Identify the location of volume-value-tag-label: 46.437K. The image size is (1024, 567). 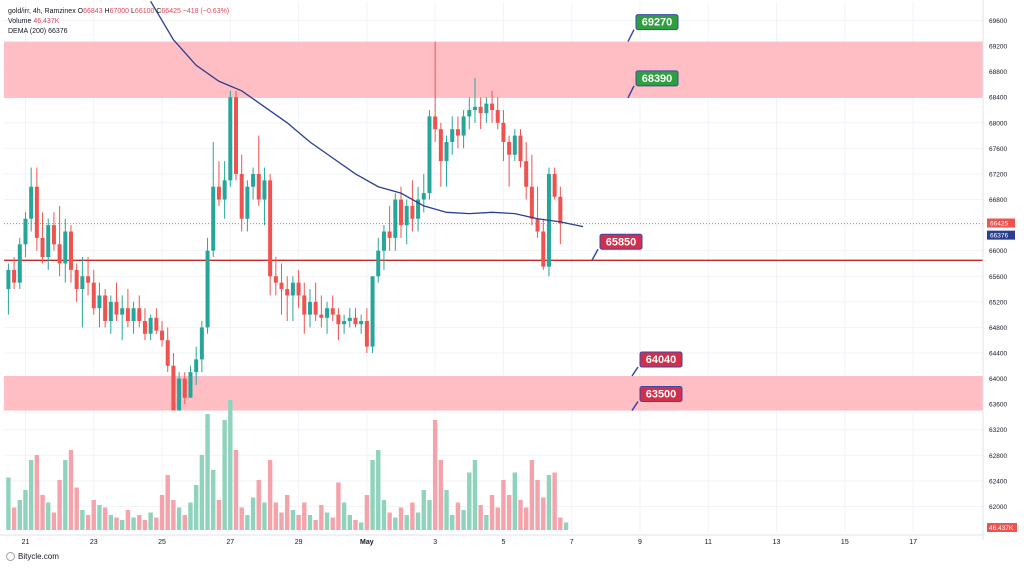
(1001, 528).